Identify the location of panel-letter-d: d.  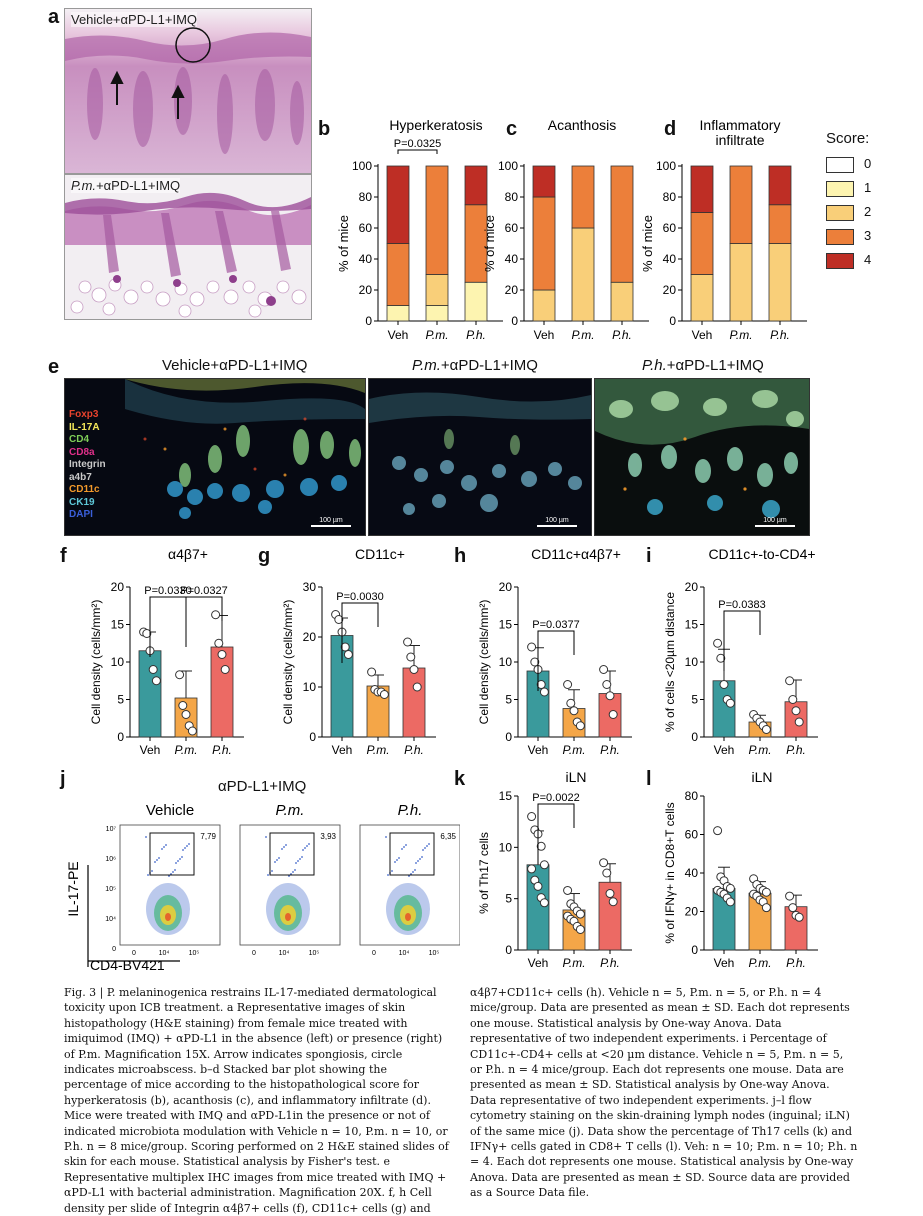
(670, 129).